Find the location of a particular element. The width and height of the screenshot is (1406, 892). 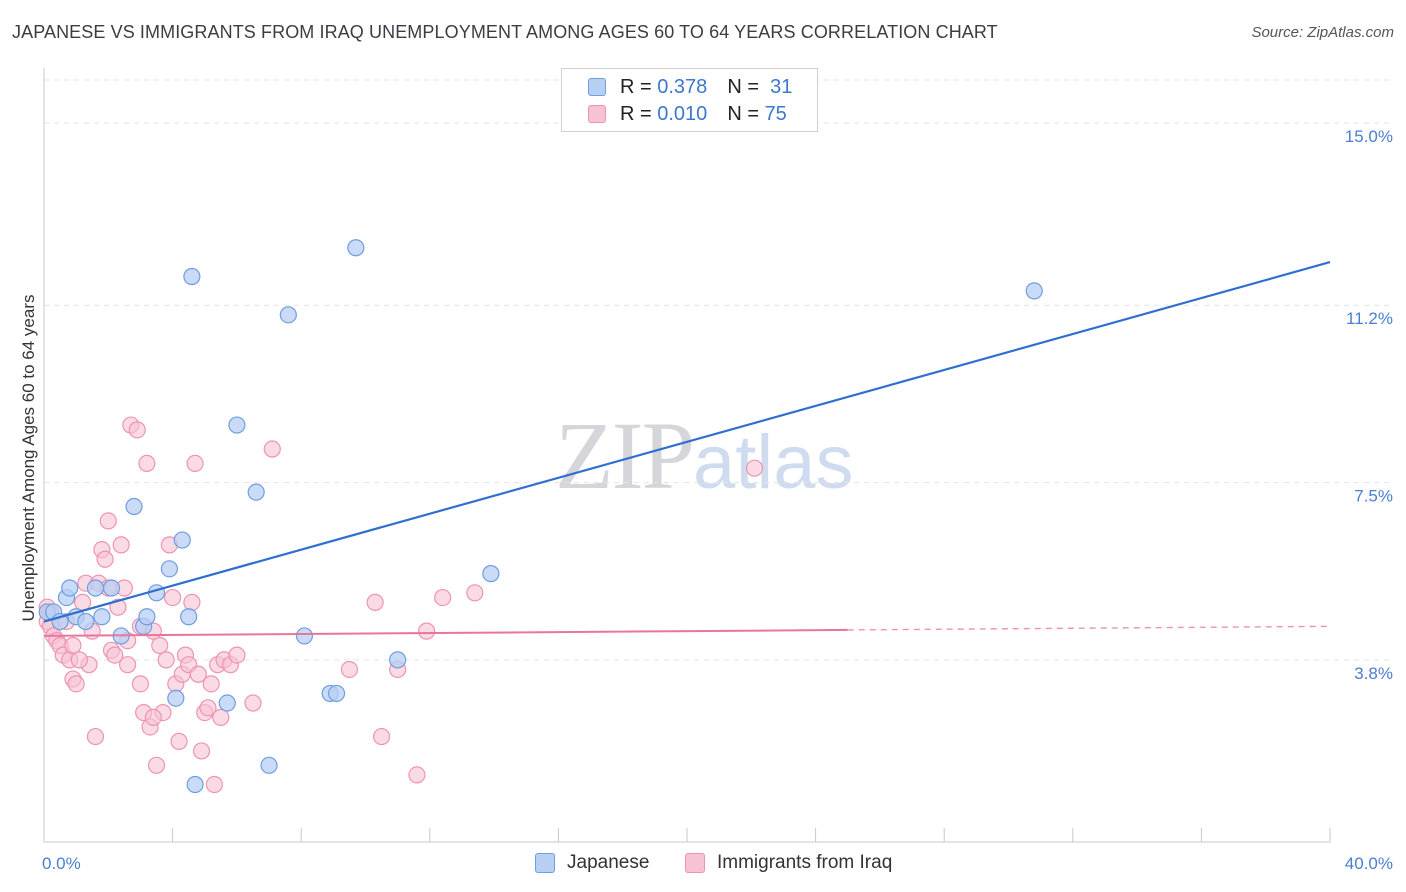

legend-row-japanese: R = 0.378 N = 31 is located at coordinates (690, 87).